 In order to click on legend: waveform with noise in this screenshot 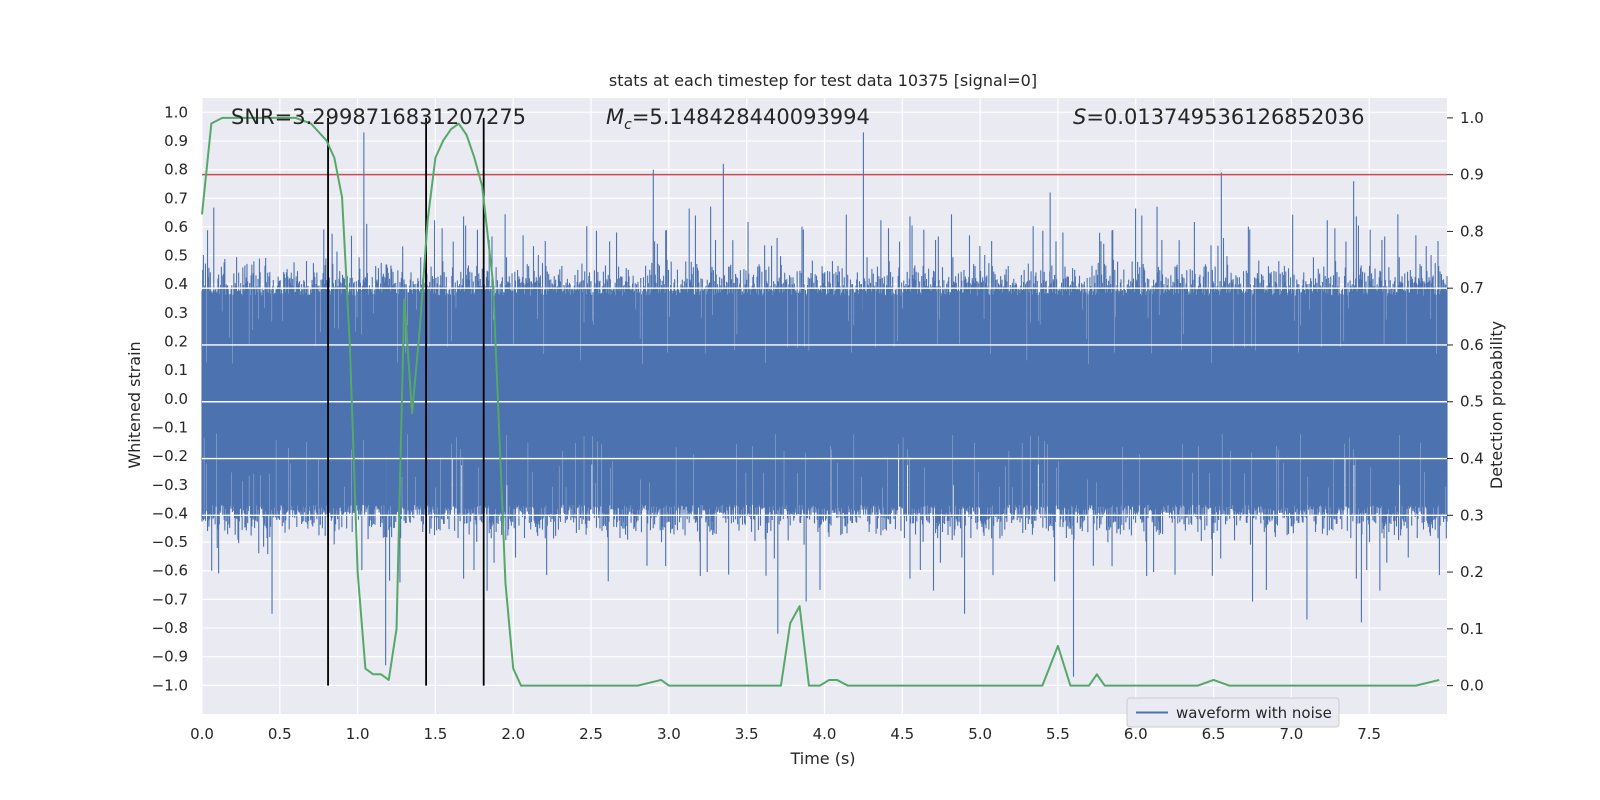, I will do `click(1233, 712)`.